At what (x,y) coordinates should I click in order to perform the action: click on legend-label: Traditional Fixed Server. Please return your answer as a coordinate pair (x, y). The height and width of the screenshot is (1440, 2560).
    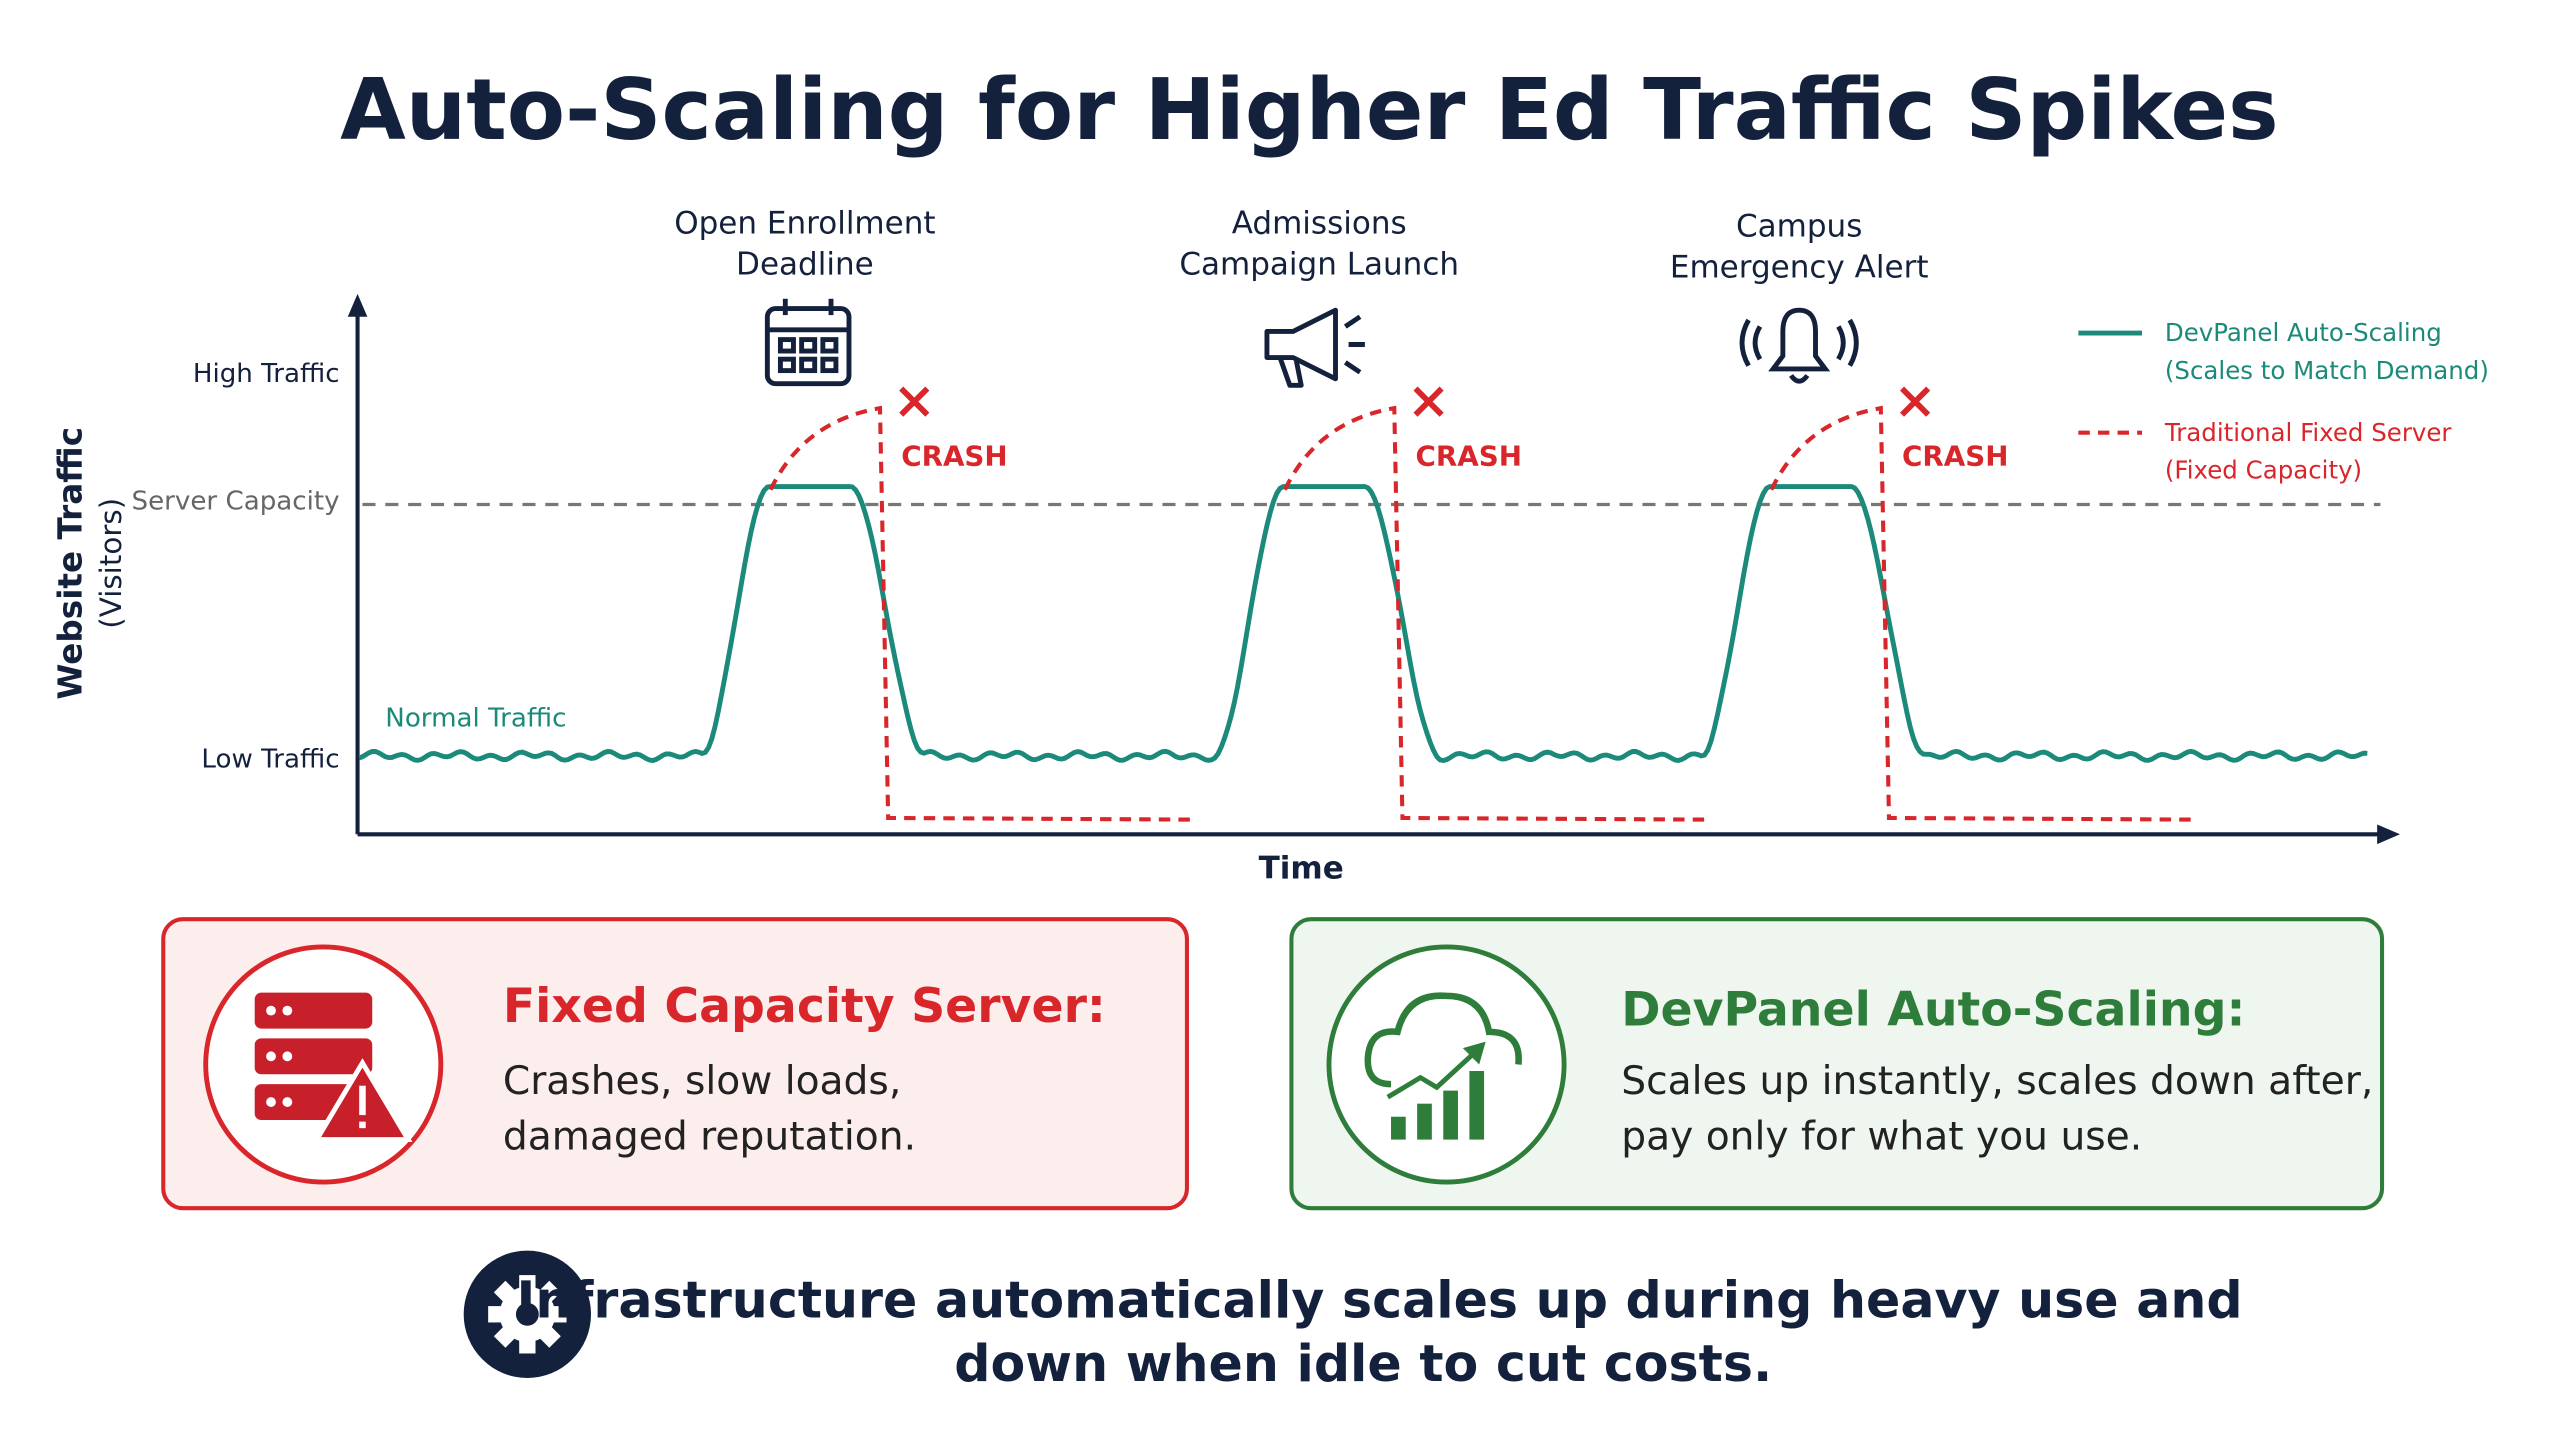
    Looking at the image, I should click on (2308, 432).